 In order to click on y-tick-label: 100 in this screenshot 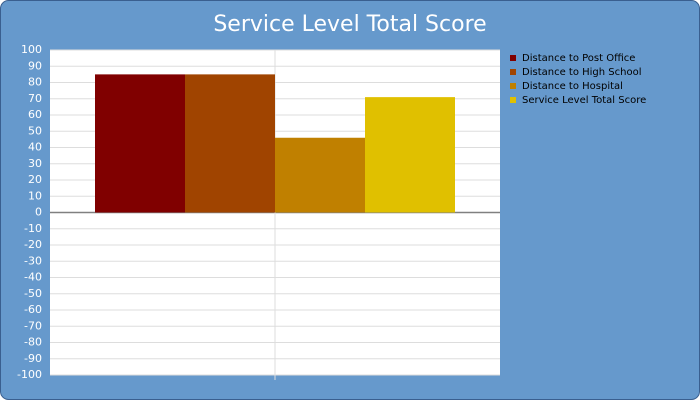, I will do `click(31, 49)`.